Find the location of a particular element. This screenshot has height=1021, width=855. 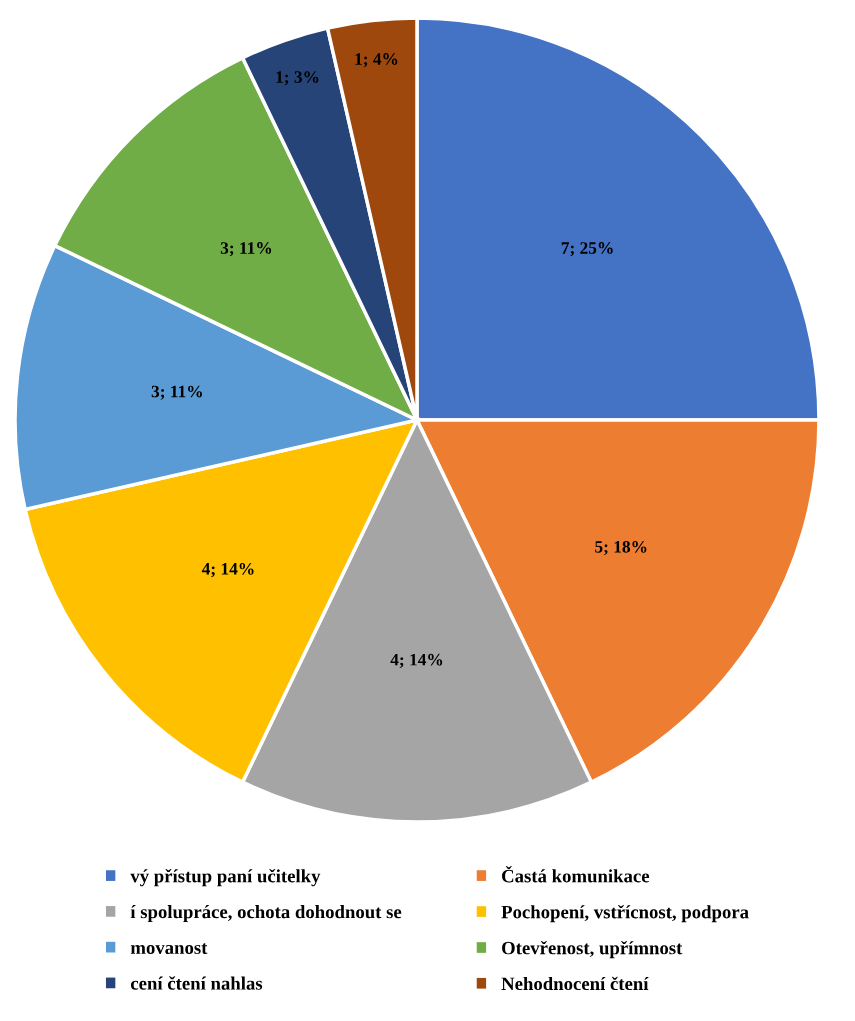

data-label: 1; 4% is located at coordinates (376, 60).